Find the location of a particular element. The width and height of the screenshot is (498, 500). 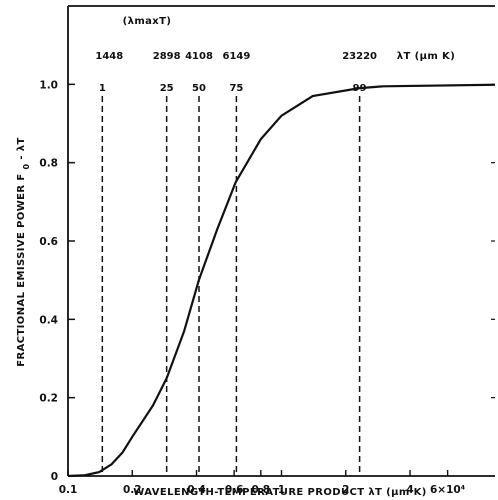

y-axis-label: FRACTIONAL EMISSIVE POWER F 0 - λT is located at coordinates (23, 252).